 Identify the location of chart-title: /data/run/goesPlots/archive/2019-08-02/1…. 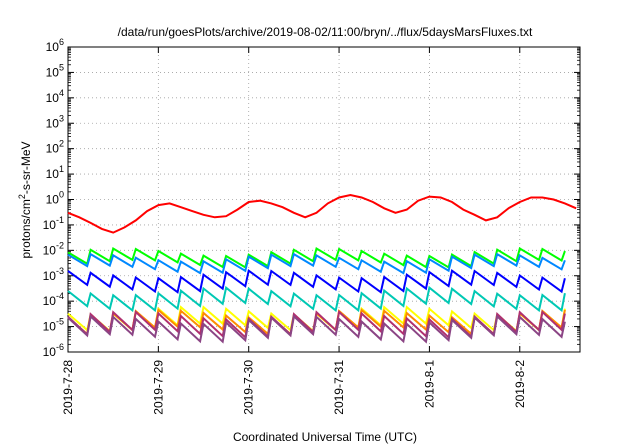
(325, 32).